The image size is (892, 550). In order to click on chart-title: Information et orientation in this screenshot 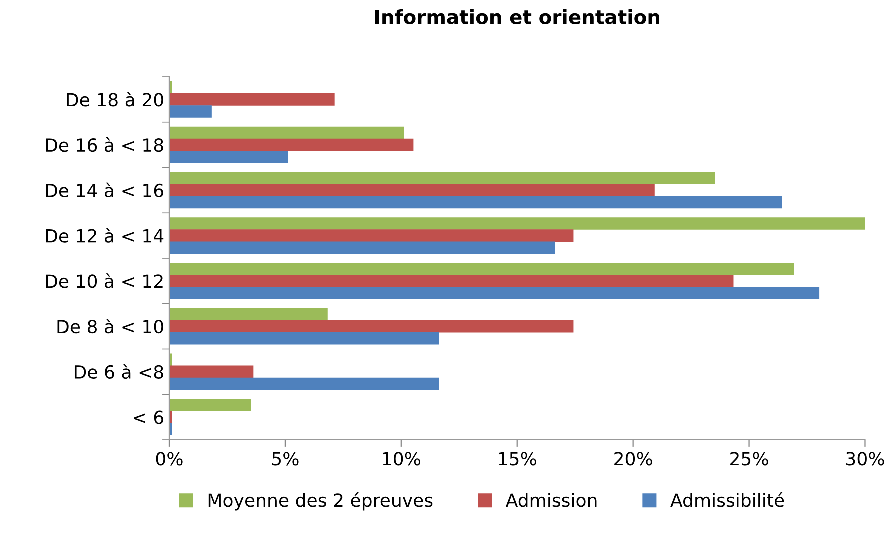, I will do `click(518, 16)`.